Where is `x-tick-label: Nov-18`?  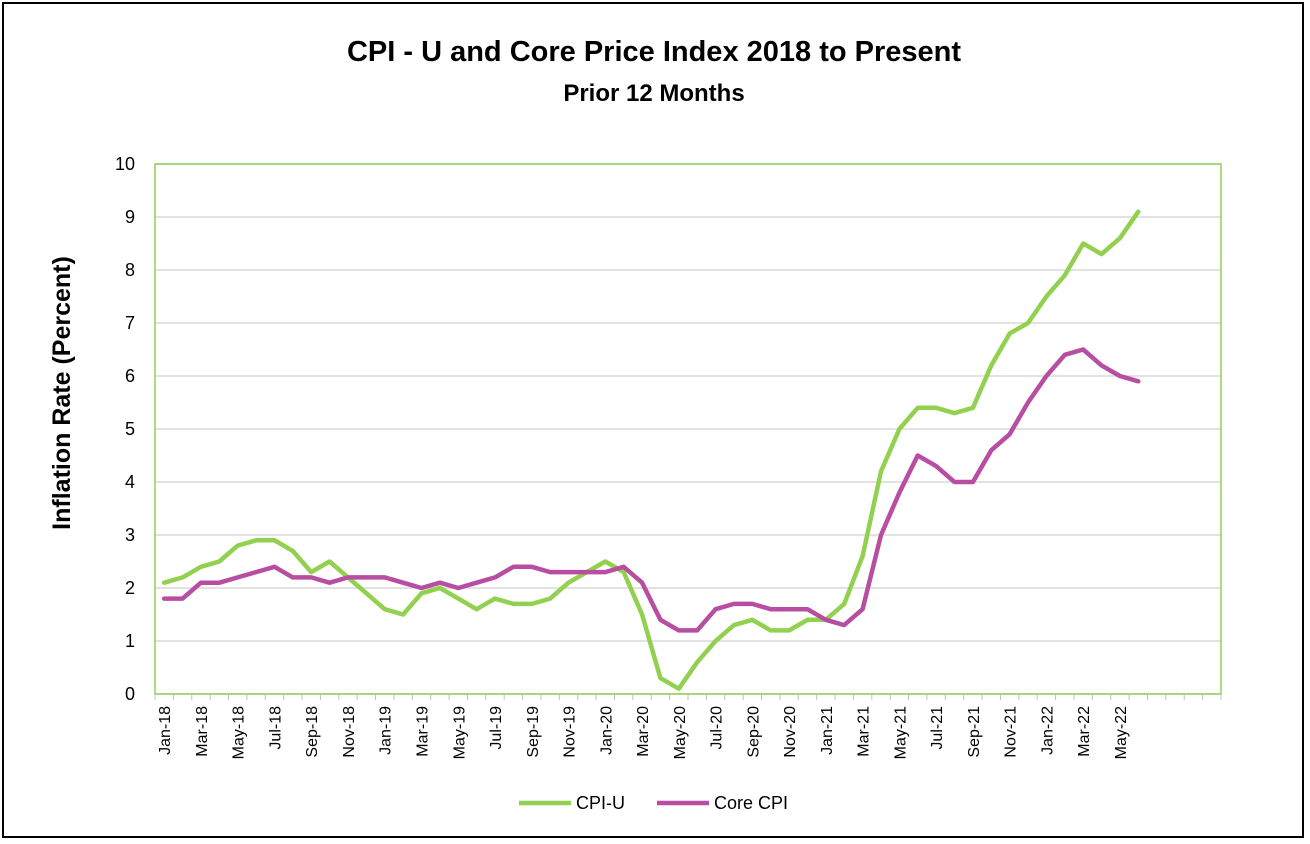 x-tick-label: Nov-18 is located at coordinates (349, 732).